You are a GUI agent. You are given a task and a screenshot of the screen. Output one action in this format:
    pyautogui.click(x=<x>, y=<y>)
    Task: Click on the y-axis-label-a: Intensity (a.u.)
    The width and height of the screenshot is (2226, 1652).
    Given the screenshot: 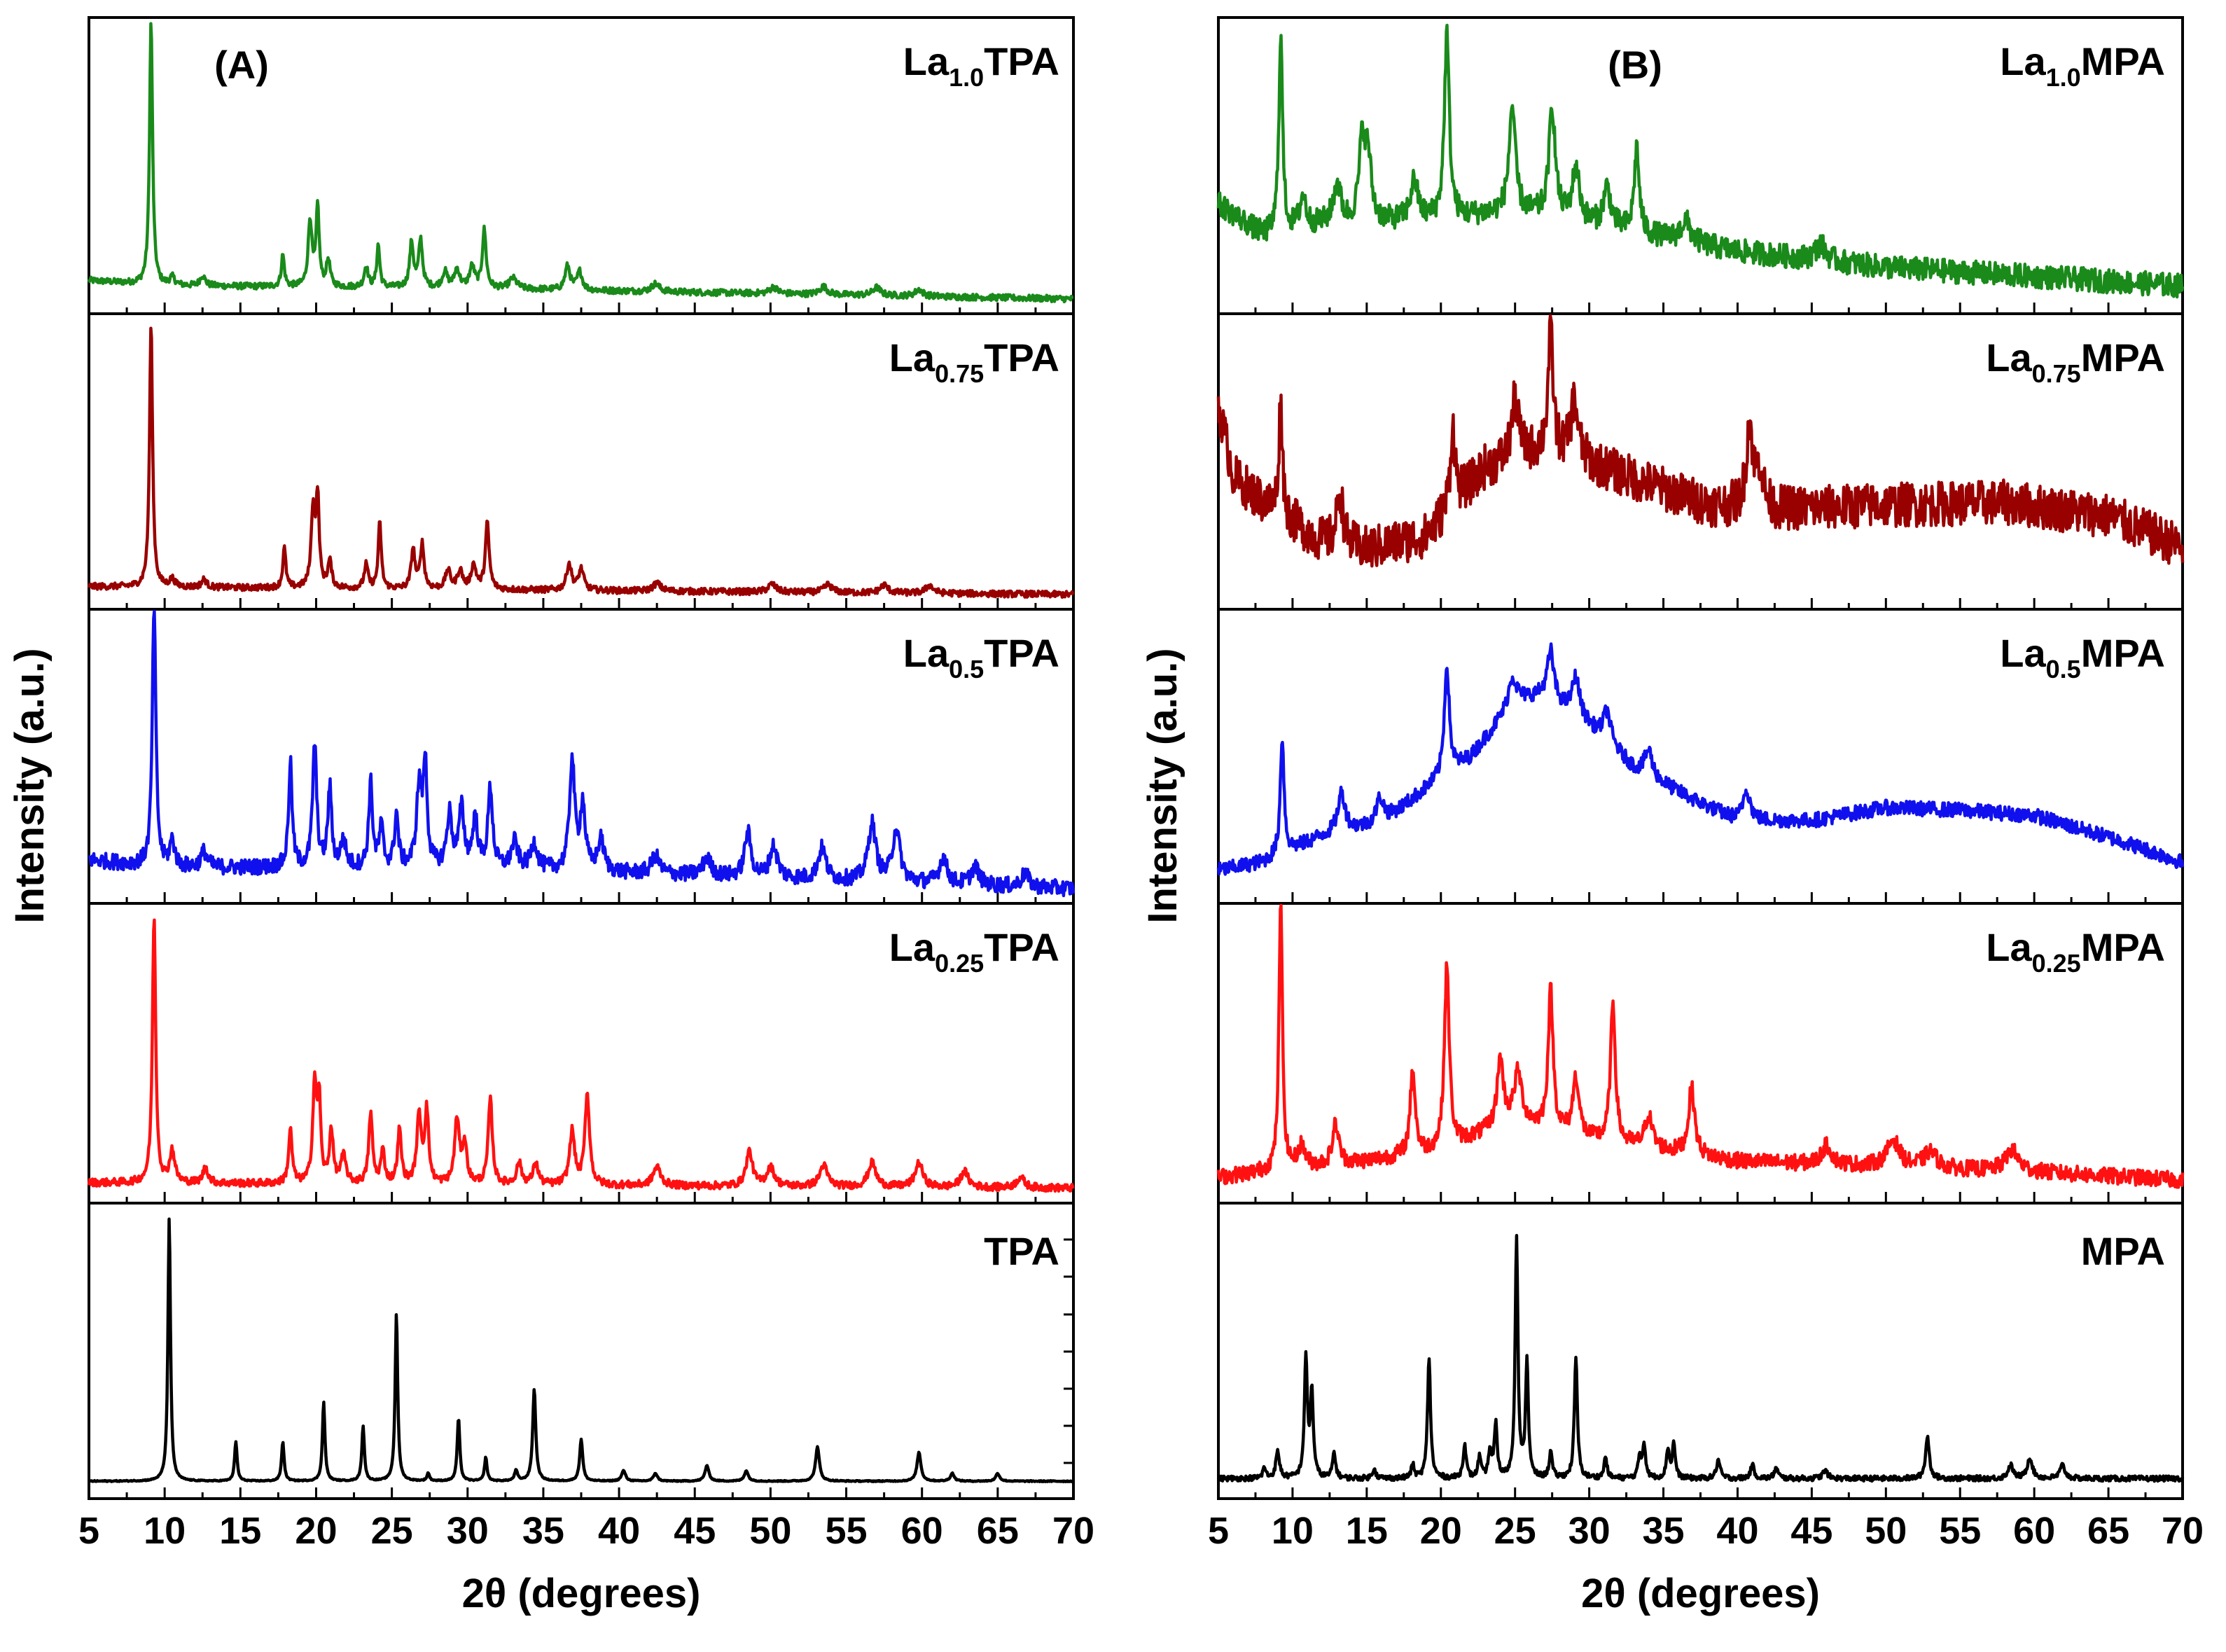 What is the action you would take?
    pyautogui.click(x=30, y=785)
    